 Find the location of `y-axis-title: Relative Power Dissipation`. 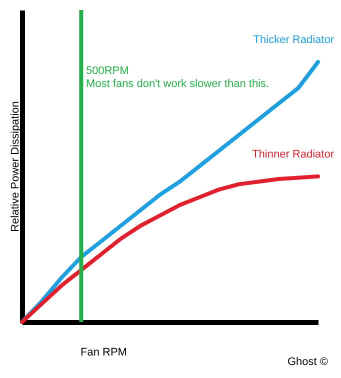

y-axis-title: Relative Power Dissipation is located at coordinates (16, 166).